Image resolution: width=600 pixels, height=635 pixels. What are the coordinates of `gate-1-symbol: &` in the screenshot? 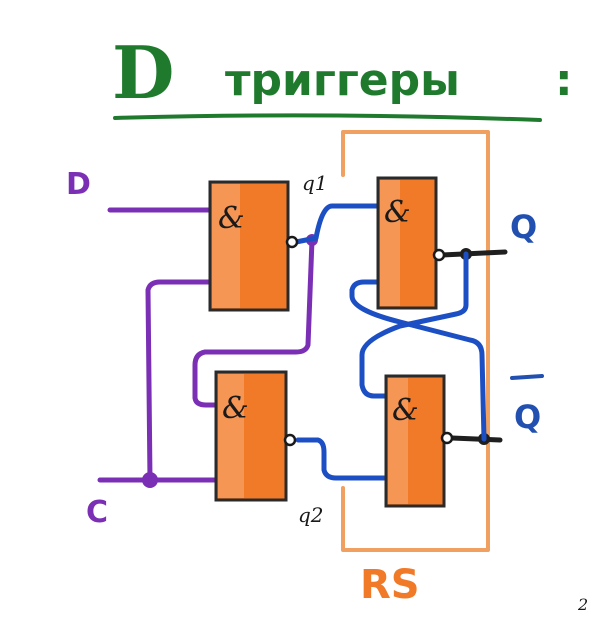 It's located at (231, 218).